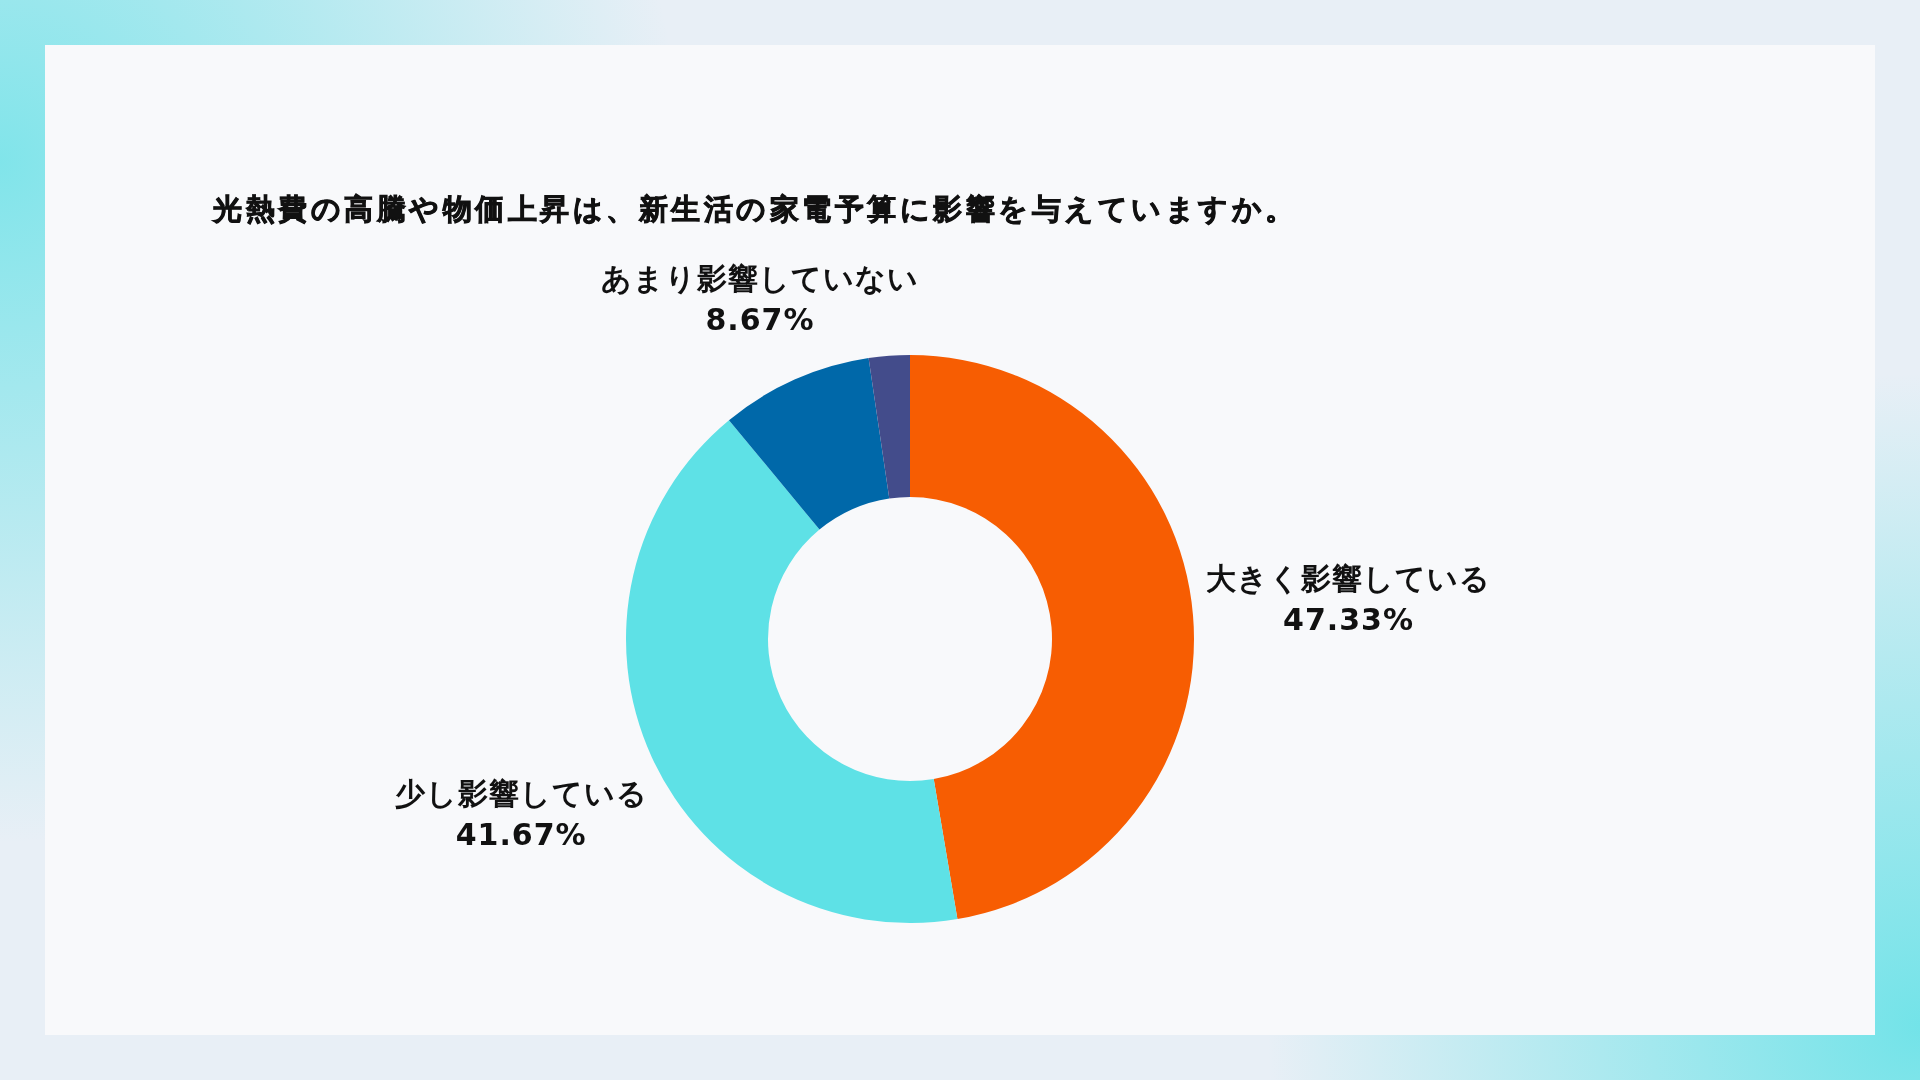 This screenshot has width=1920, height=1080. What do you see at coordinates (760, 279) in the screenshot?
I see `slice-label: あまり影響していない` at bounding box center [760, 279].